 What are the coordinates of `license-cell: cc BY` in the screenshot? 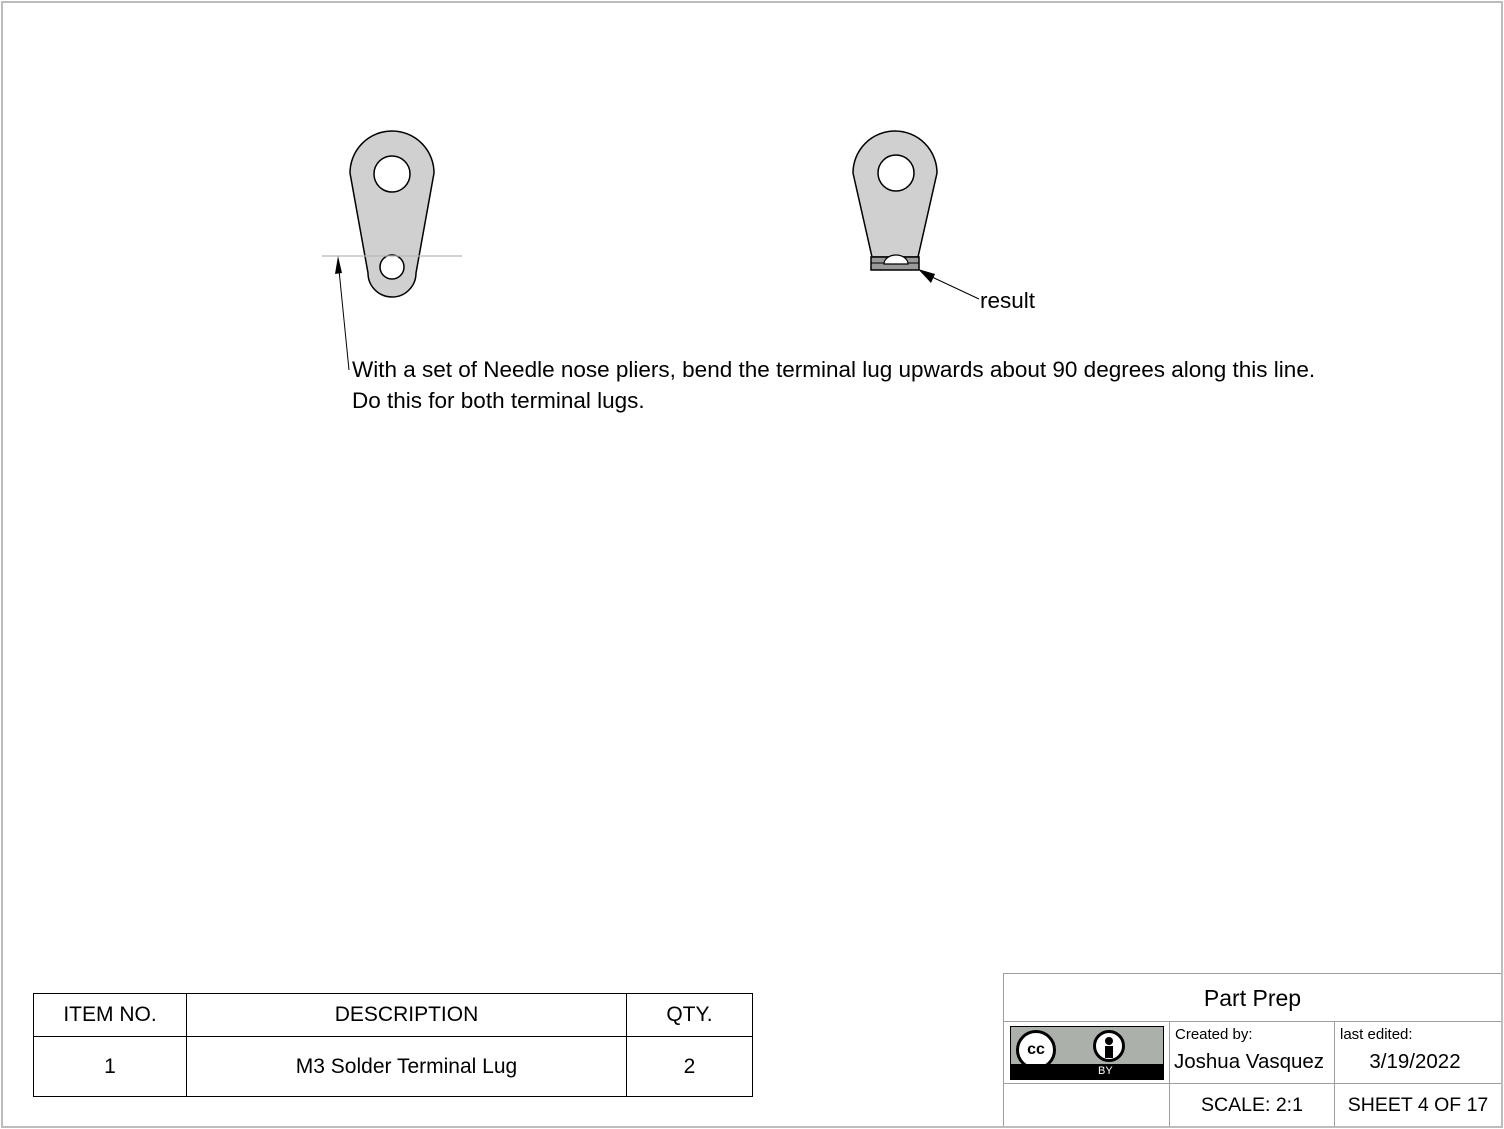 It's located at (1086, 1052).